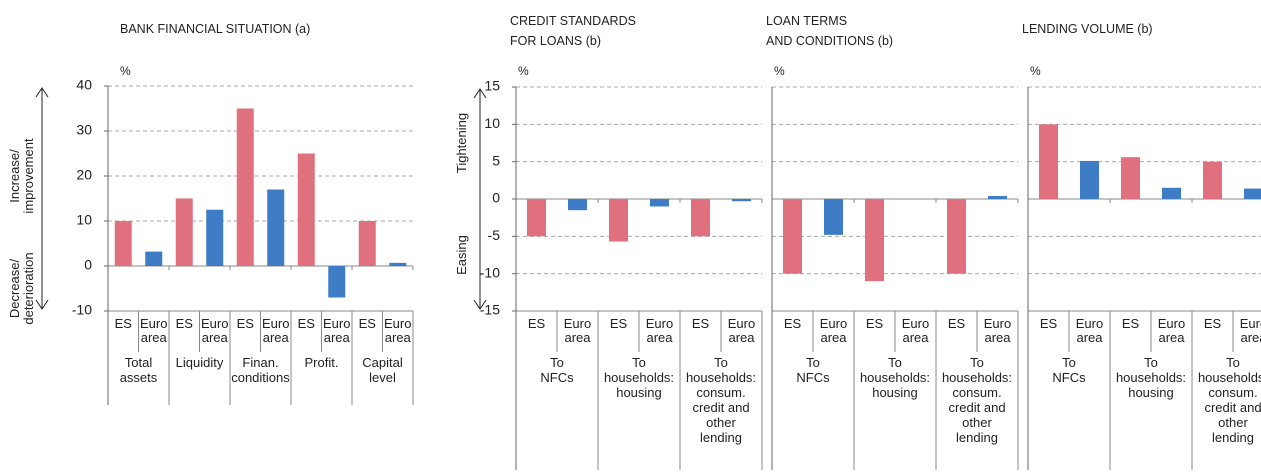 Image resolution: width=1261 pixels, height=472 pixels. I want to click on y-tick-label: -10, so click(82, 310).